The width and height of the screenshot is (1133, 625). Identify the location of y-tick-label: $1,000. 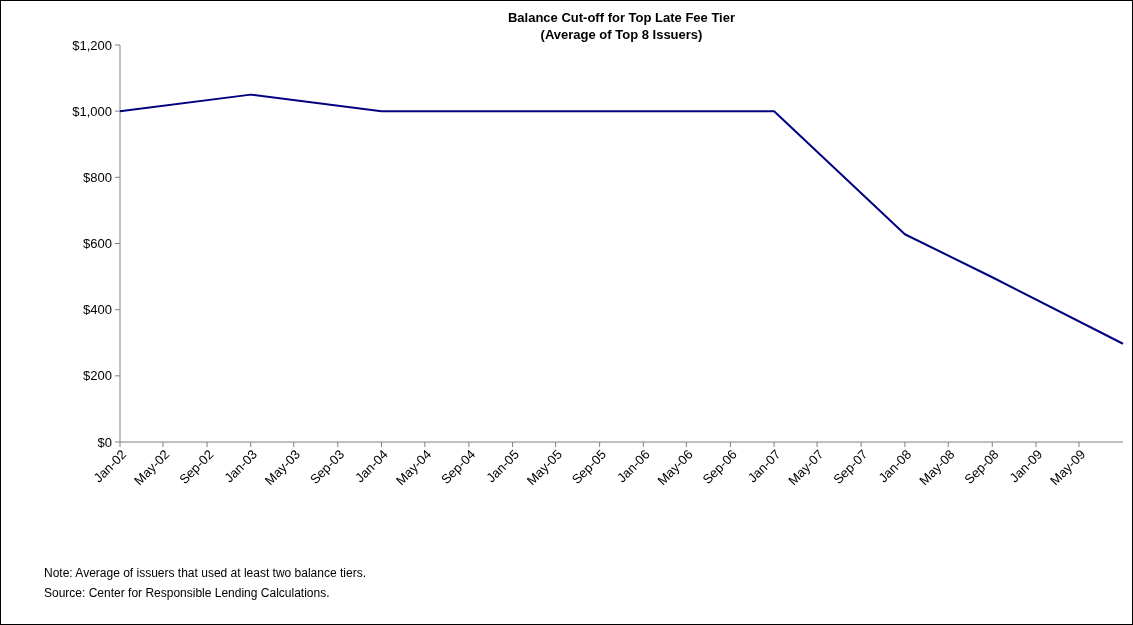
(92, 111).